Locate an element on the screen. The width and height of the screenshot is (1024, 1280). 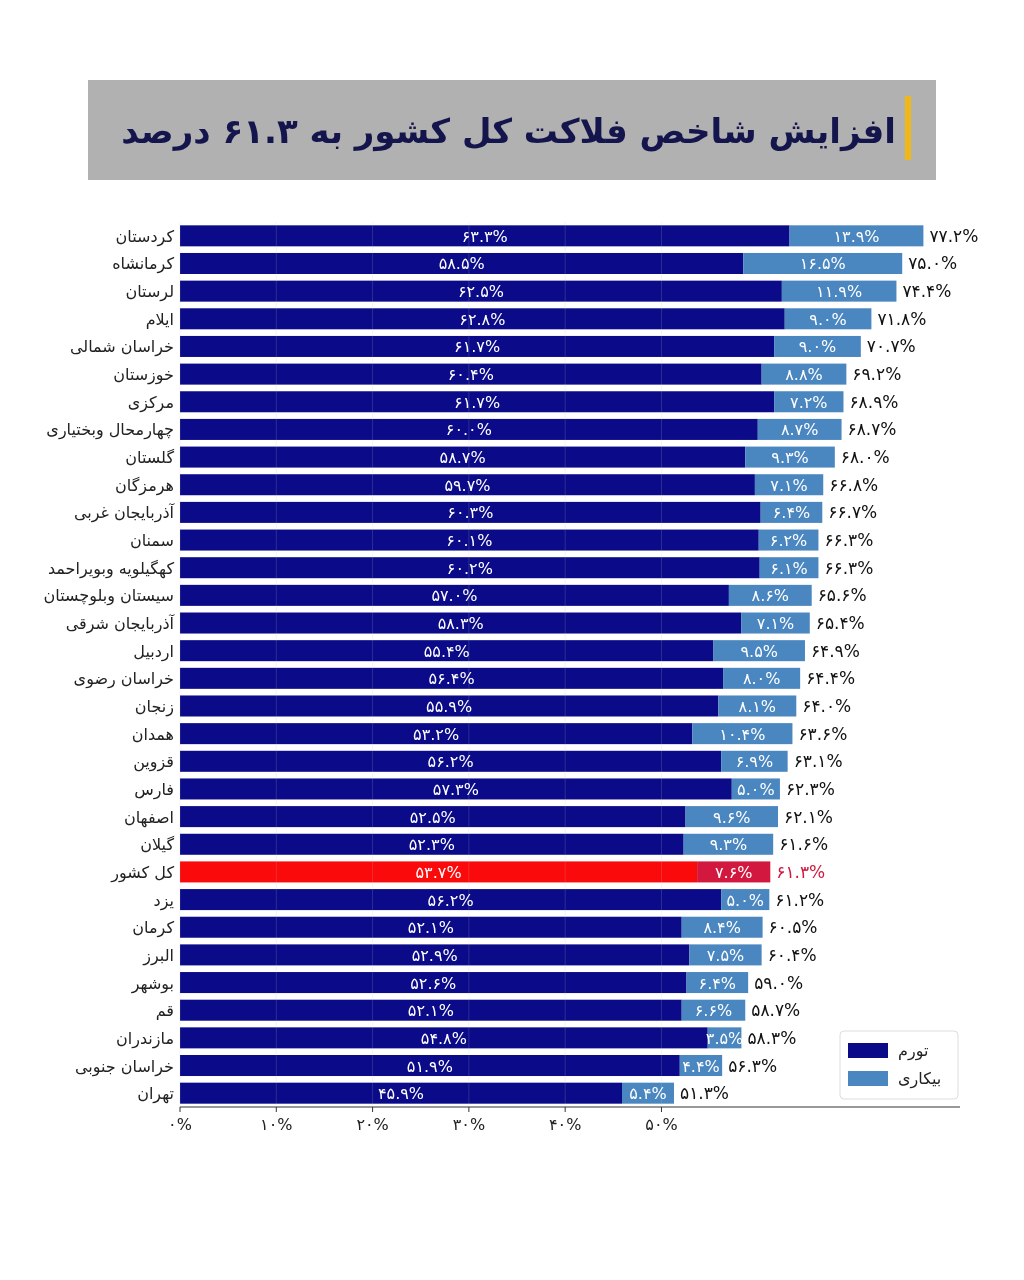
y-tick-label: خراسان رضوی is located at coordinates (123, 679).